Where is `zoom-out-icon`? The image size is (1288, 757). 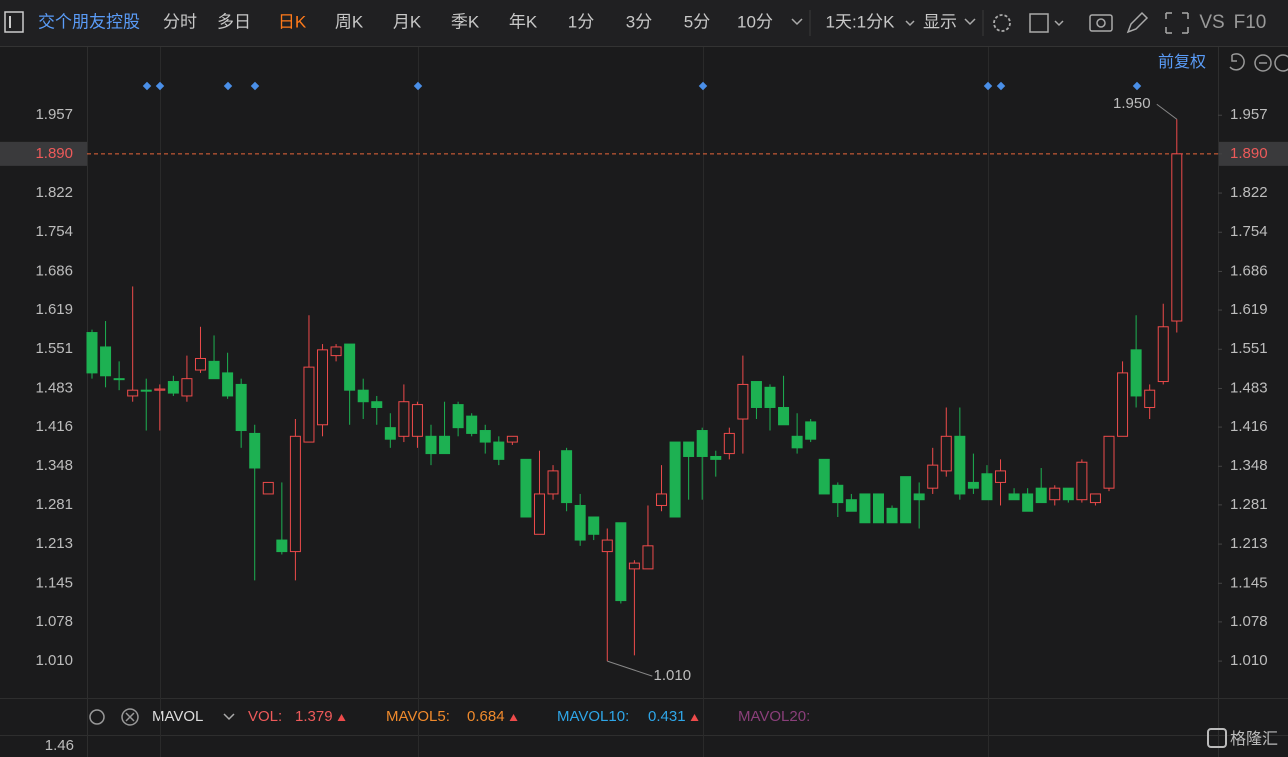 zoom-out-icon is located at coordinates (1263, 63).